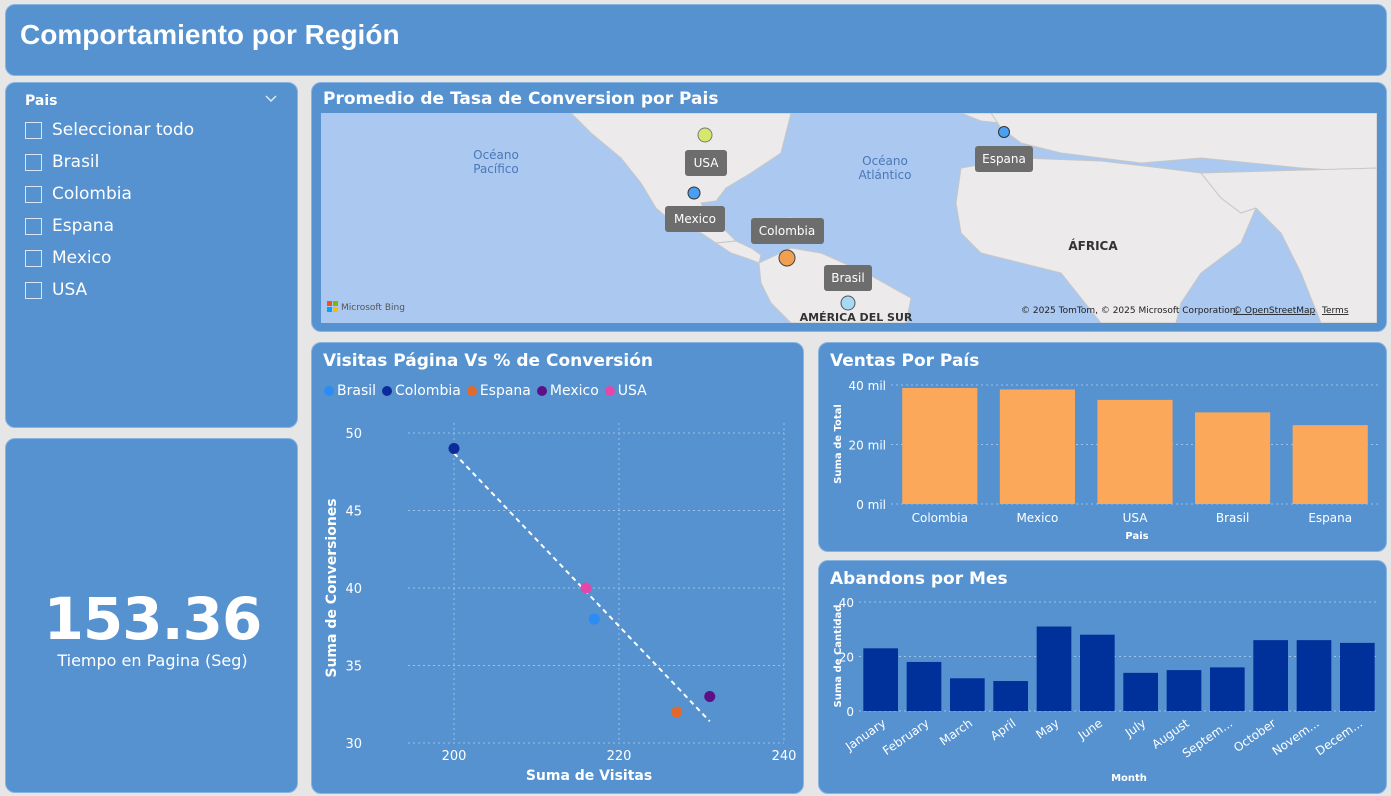 This screenshot has width=1391, height=796. Describe the element at coordinates (589, 776) in the screenshot. I see `x-axis-label: Suma de Visitas` at that location.